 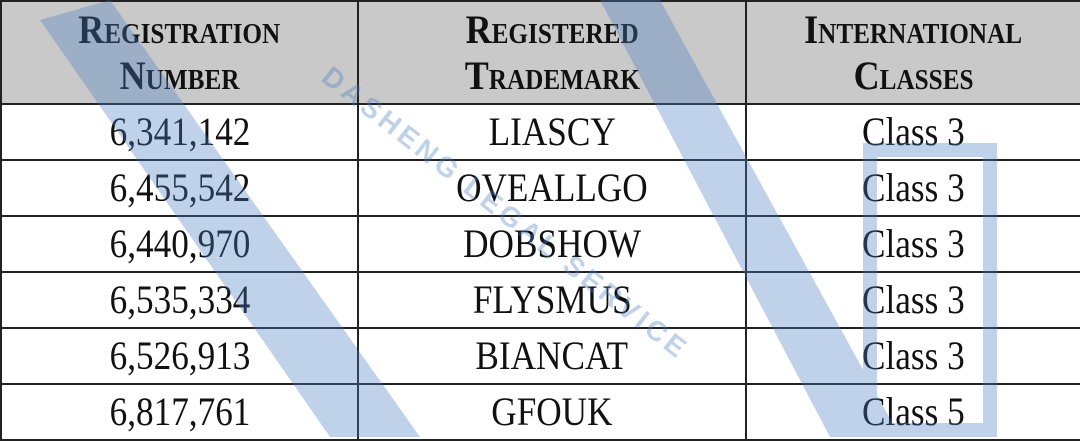 I want to click on trademark-cell: GFOUK, so click(x=552, y=412).